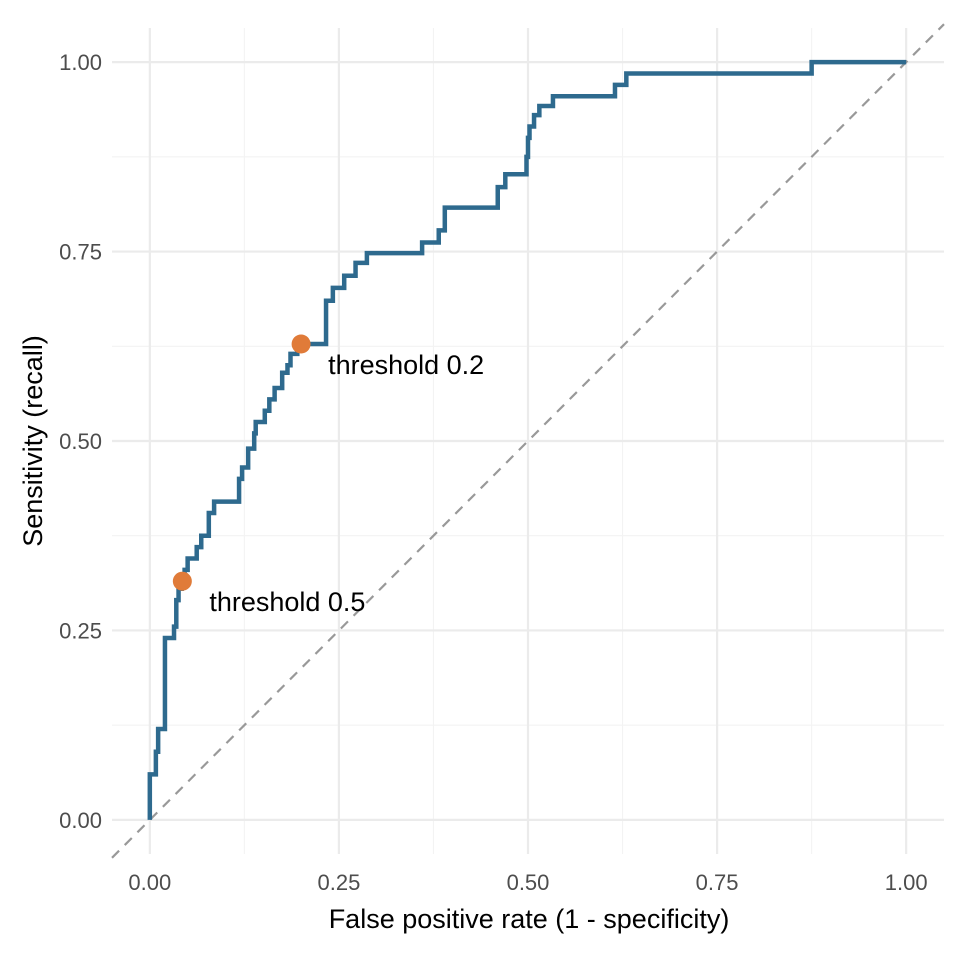 The width and height of the screenshot is (960, 960). I want to click on threshold-label: threshold 0.2, so click(406, 365).